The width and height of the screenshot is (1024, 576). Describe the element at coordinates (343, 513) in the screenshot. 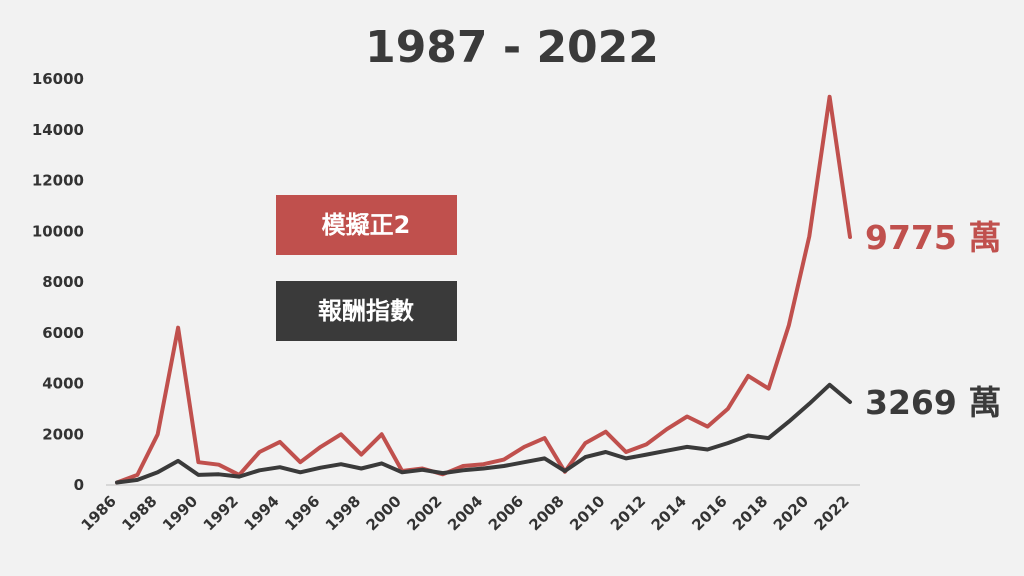

I see `x-tick-label: 1998` at that location.